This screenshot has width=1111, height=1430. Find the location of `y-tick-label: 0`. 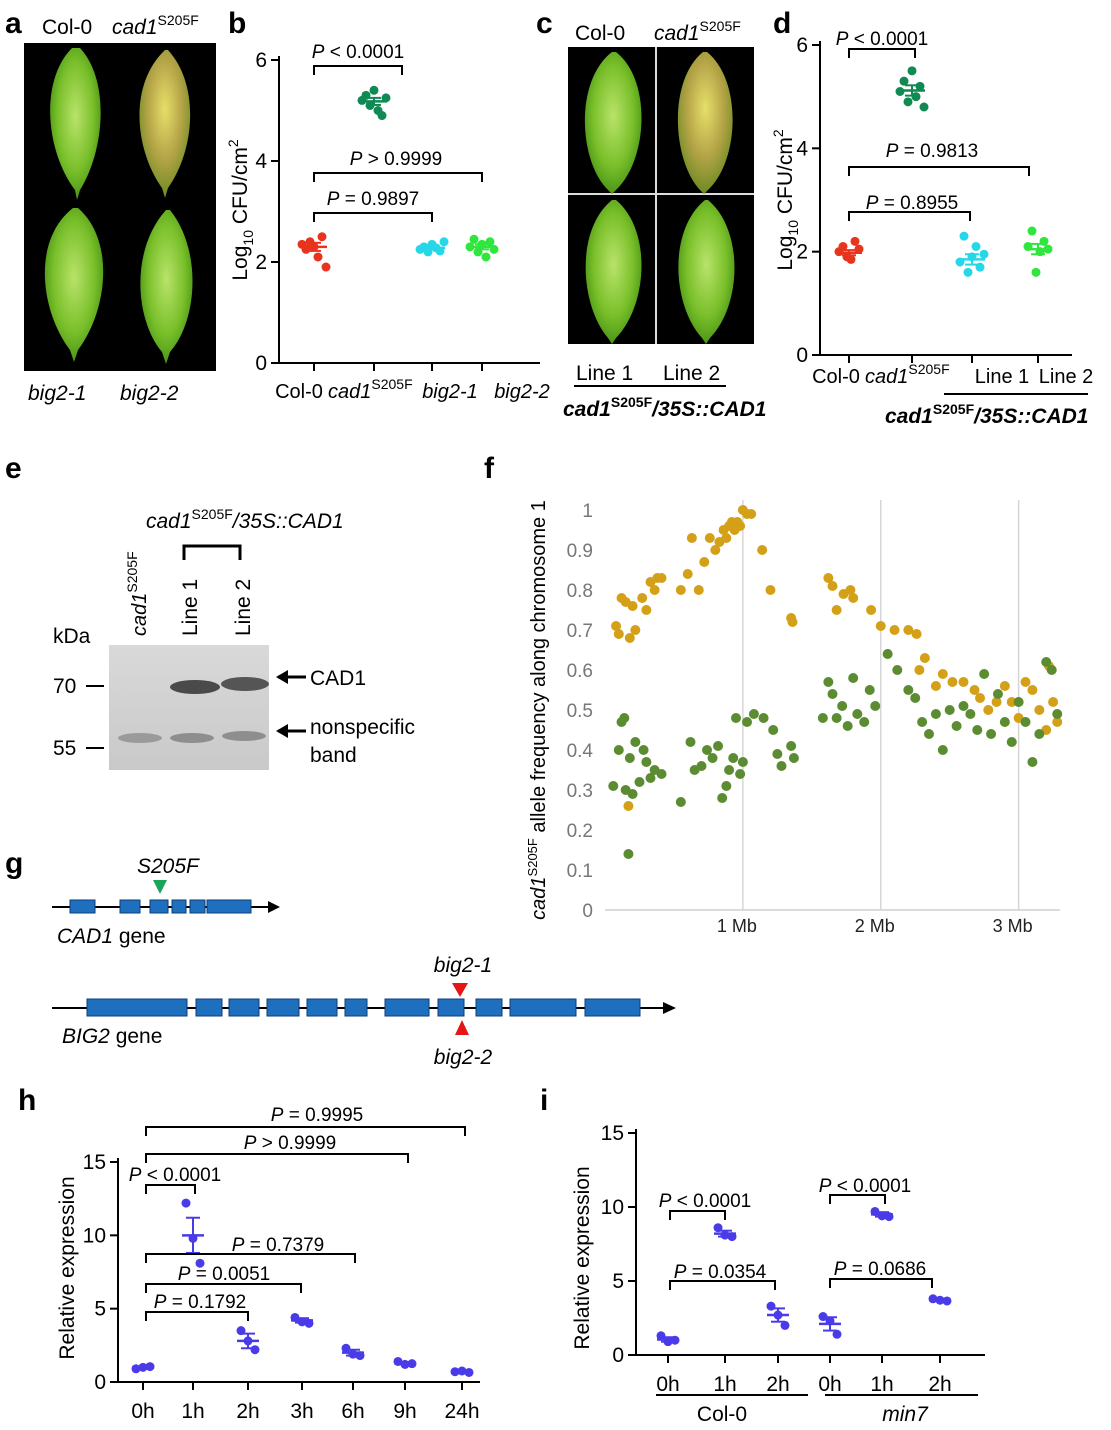

y-tick-label: 0 is located at coordinates (587, 911).